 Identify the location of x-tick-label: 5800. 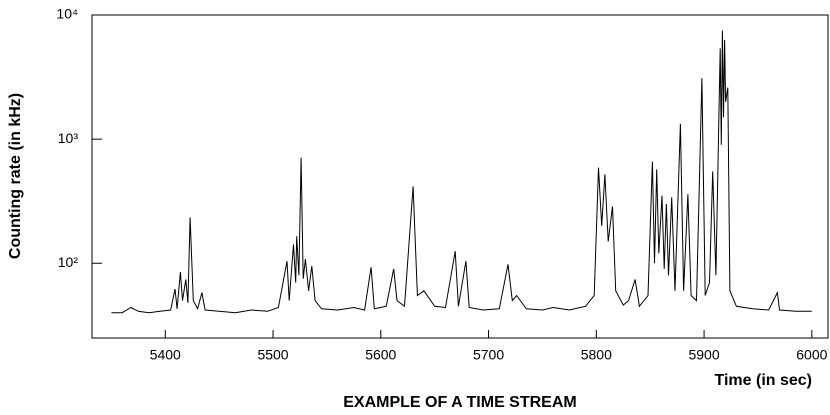
(596, 355).